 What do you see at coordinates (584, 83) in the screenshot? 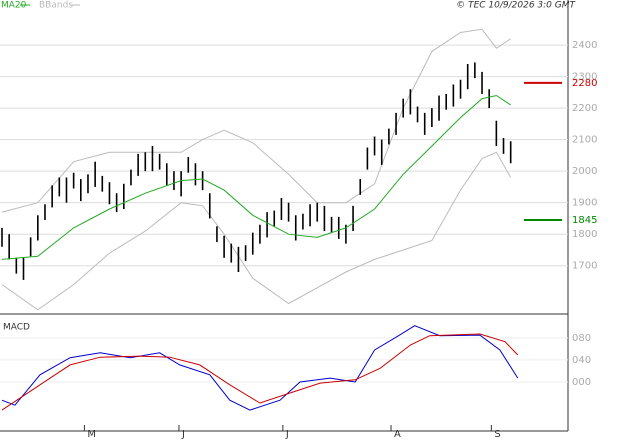
I see `level-label: 2280` at bounding box center [584, 83].